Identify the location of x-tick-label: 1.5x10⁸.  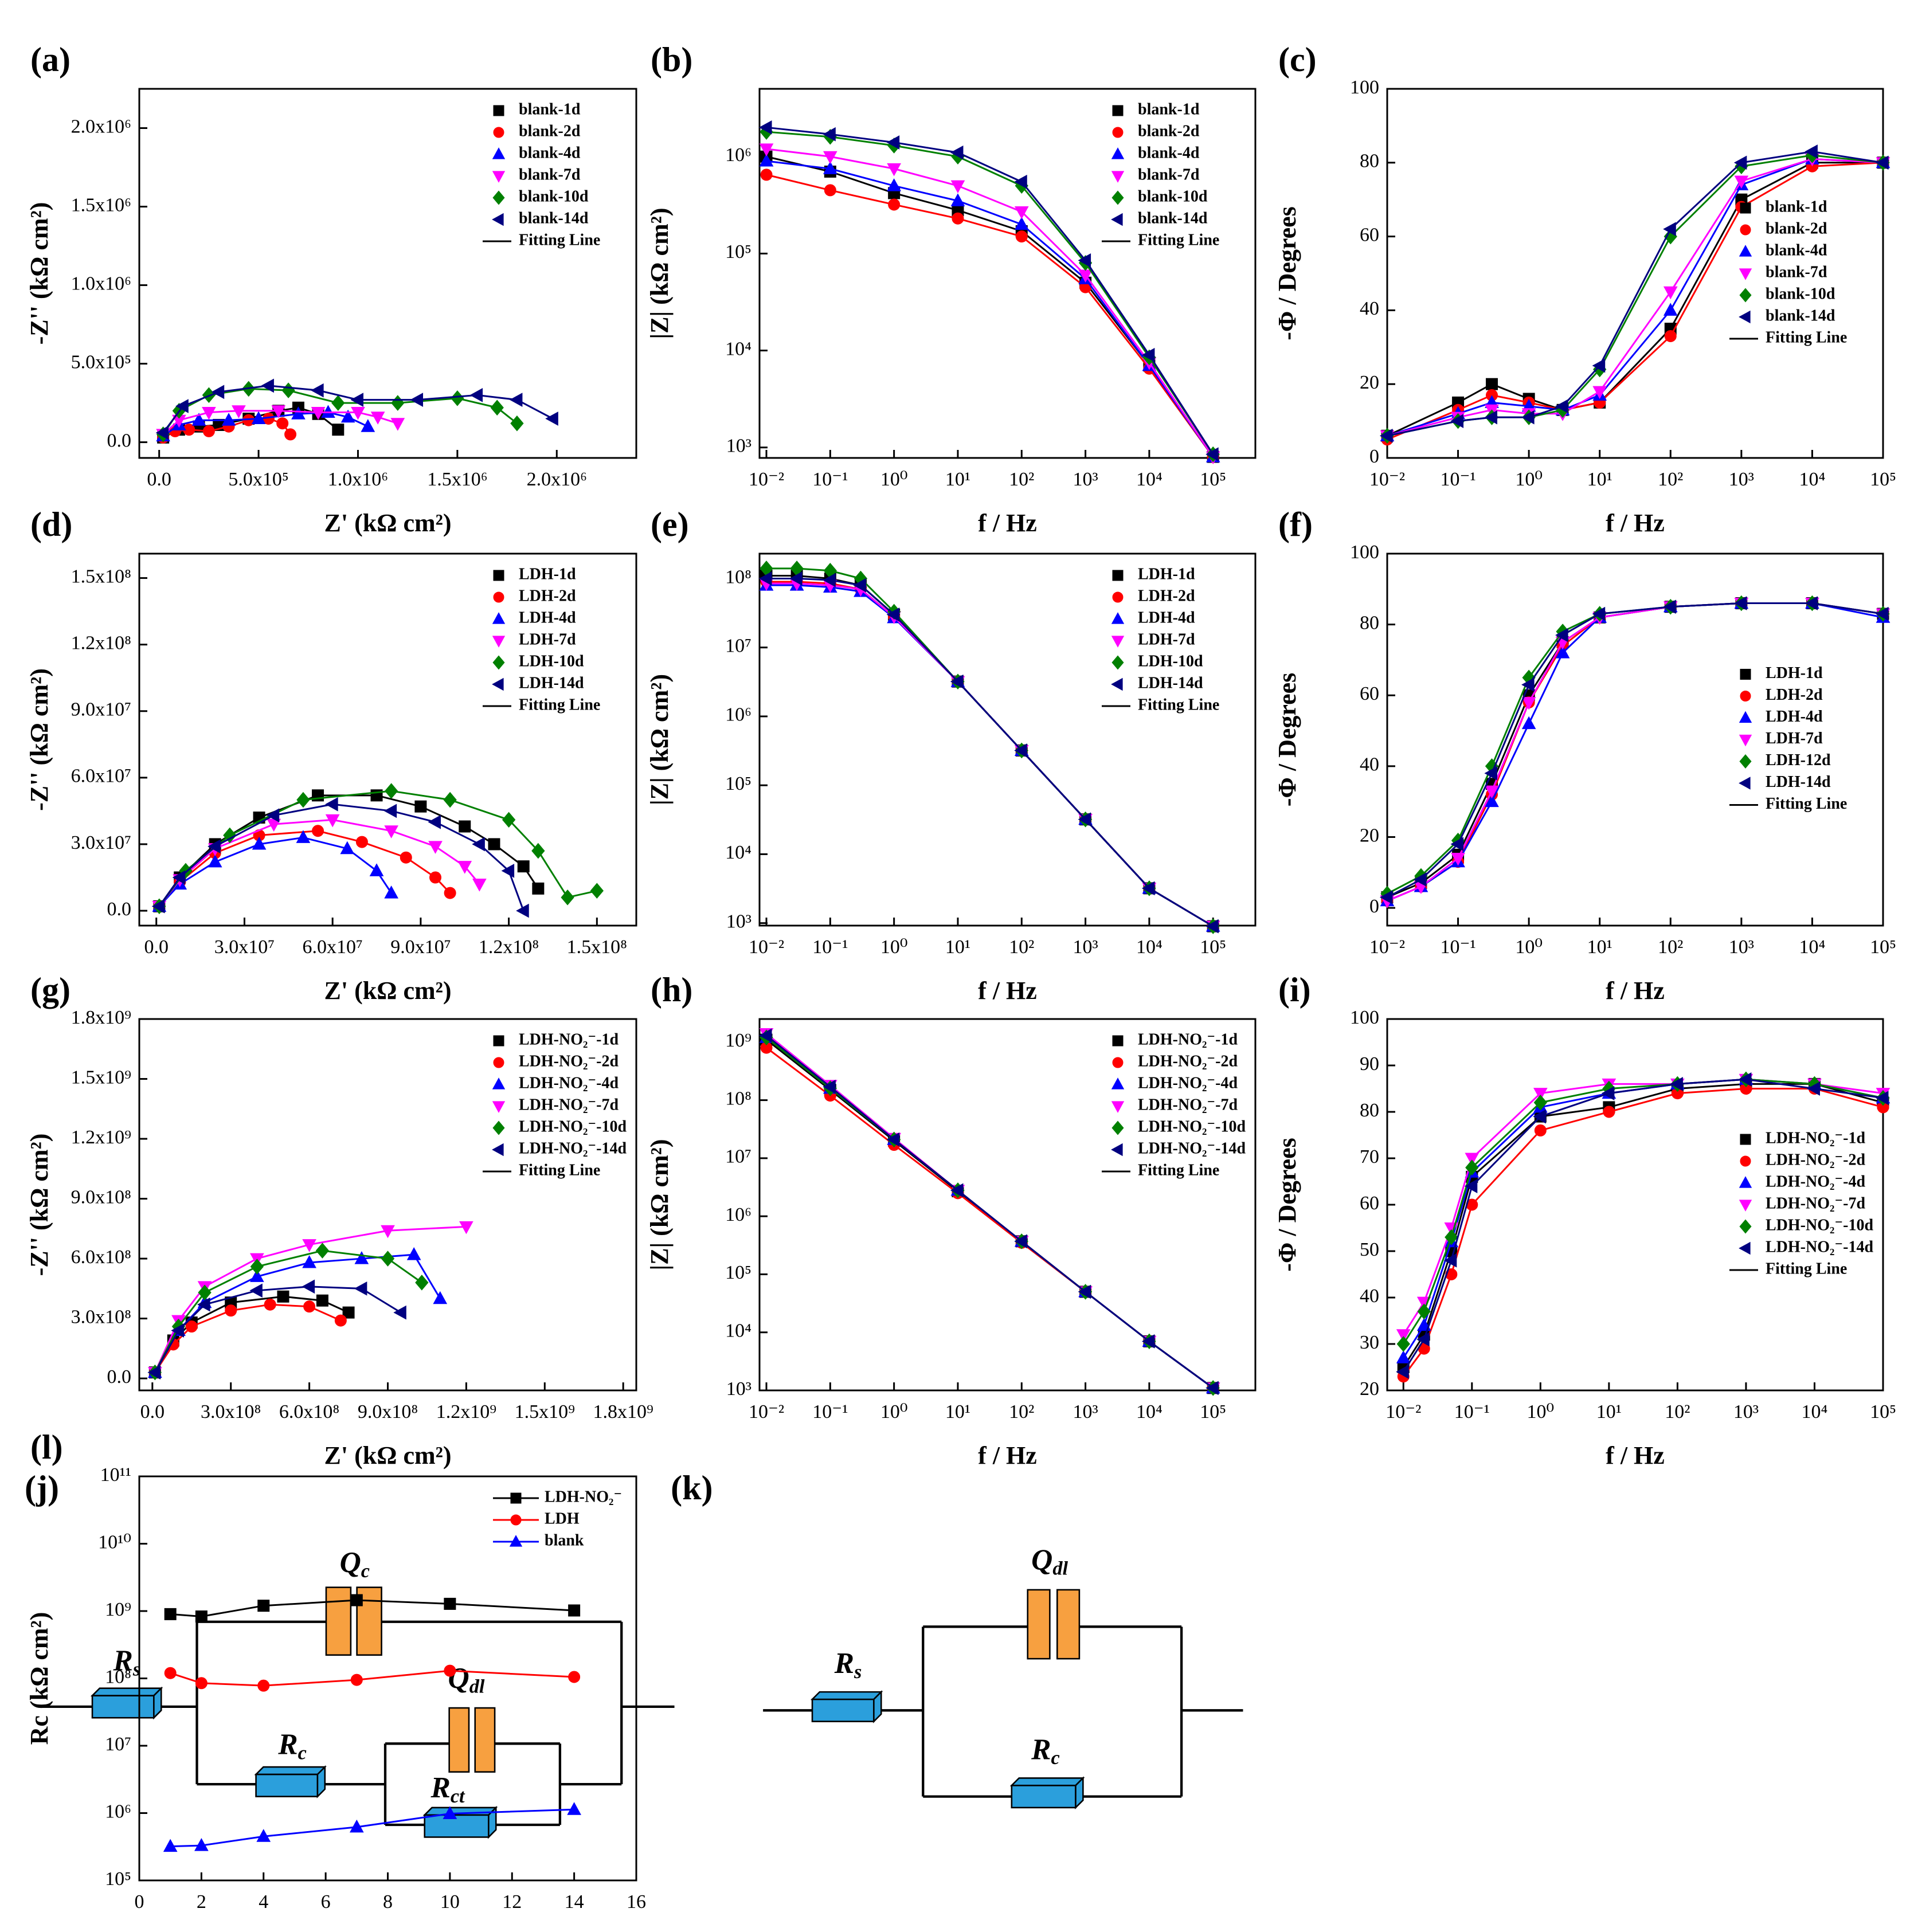
(597, 947).